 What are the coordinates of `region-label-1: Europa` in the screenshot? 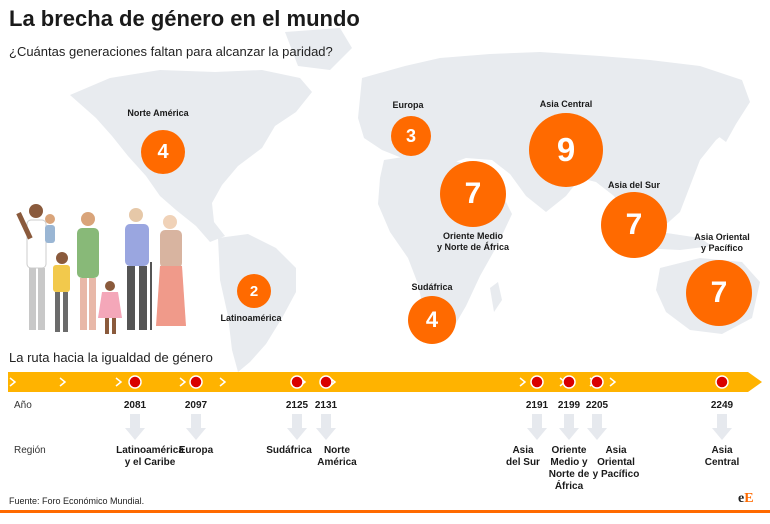 It's located at (408, 105).